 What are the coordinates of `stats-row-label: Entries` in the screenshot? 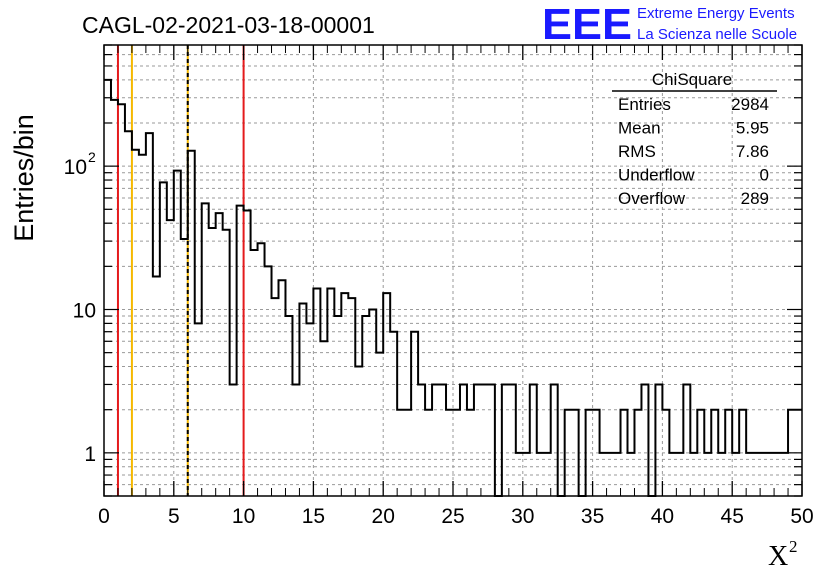 It's located at (644, 104).